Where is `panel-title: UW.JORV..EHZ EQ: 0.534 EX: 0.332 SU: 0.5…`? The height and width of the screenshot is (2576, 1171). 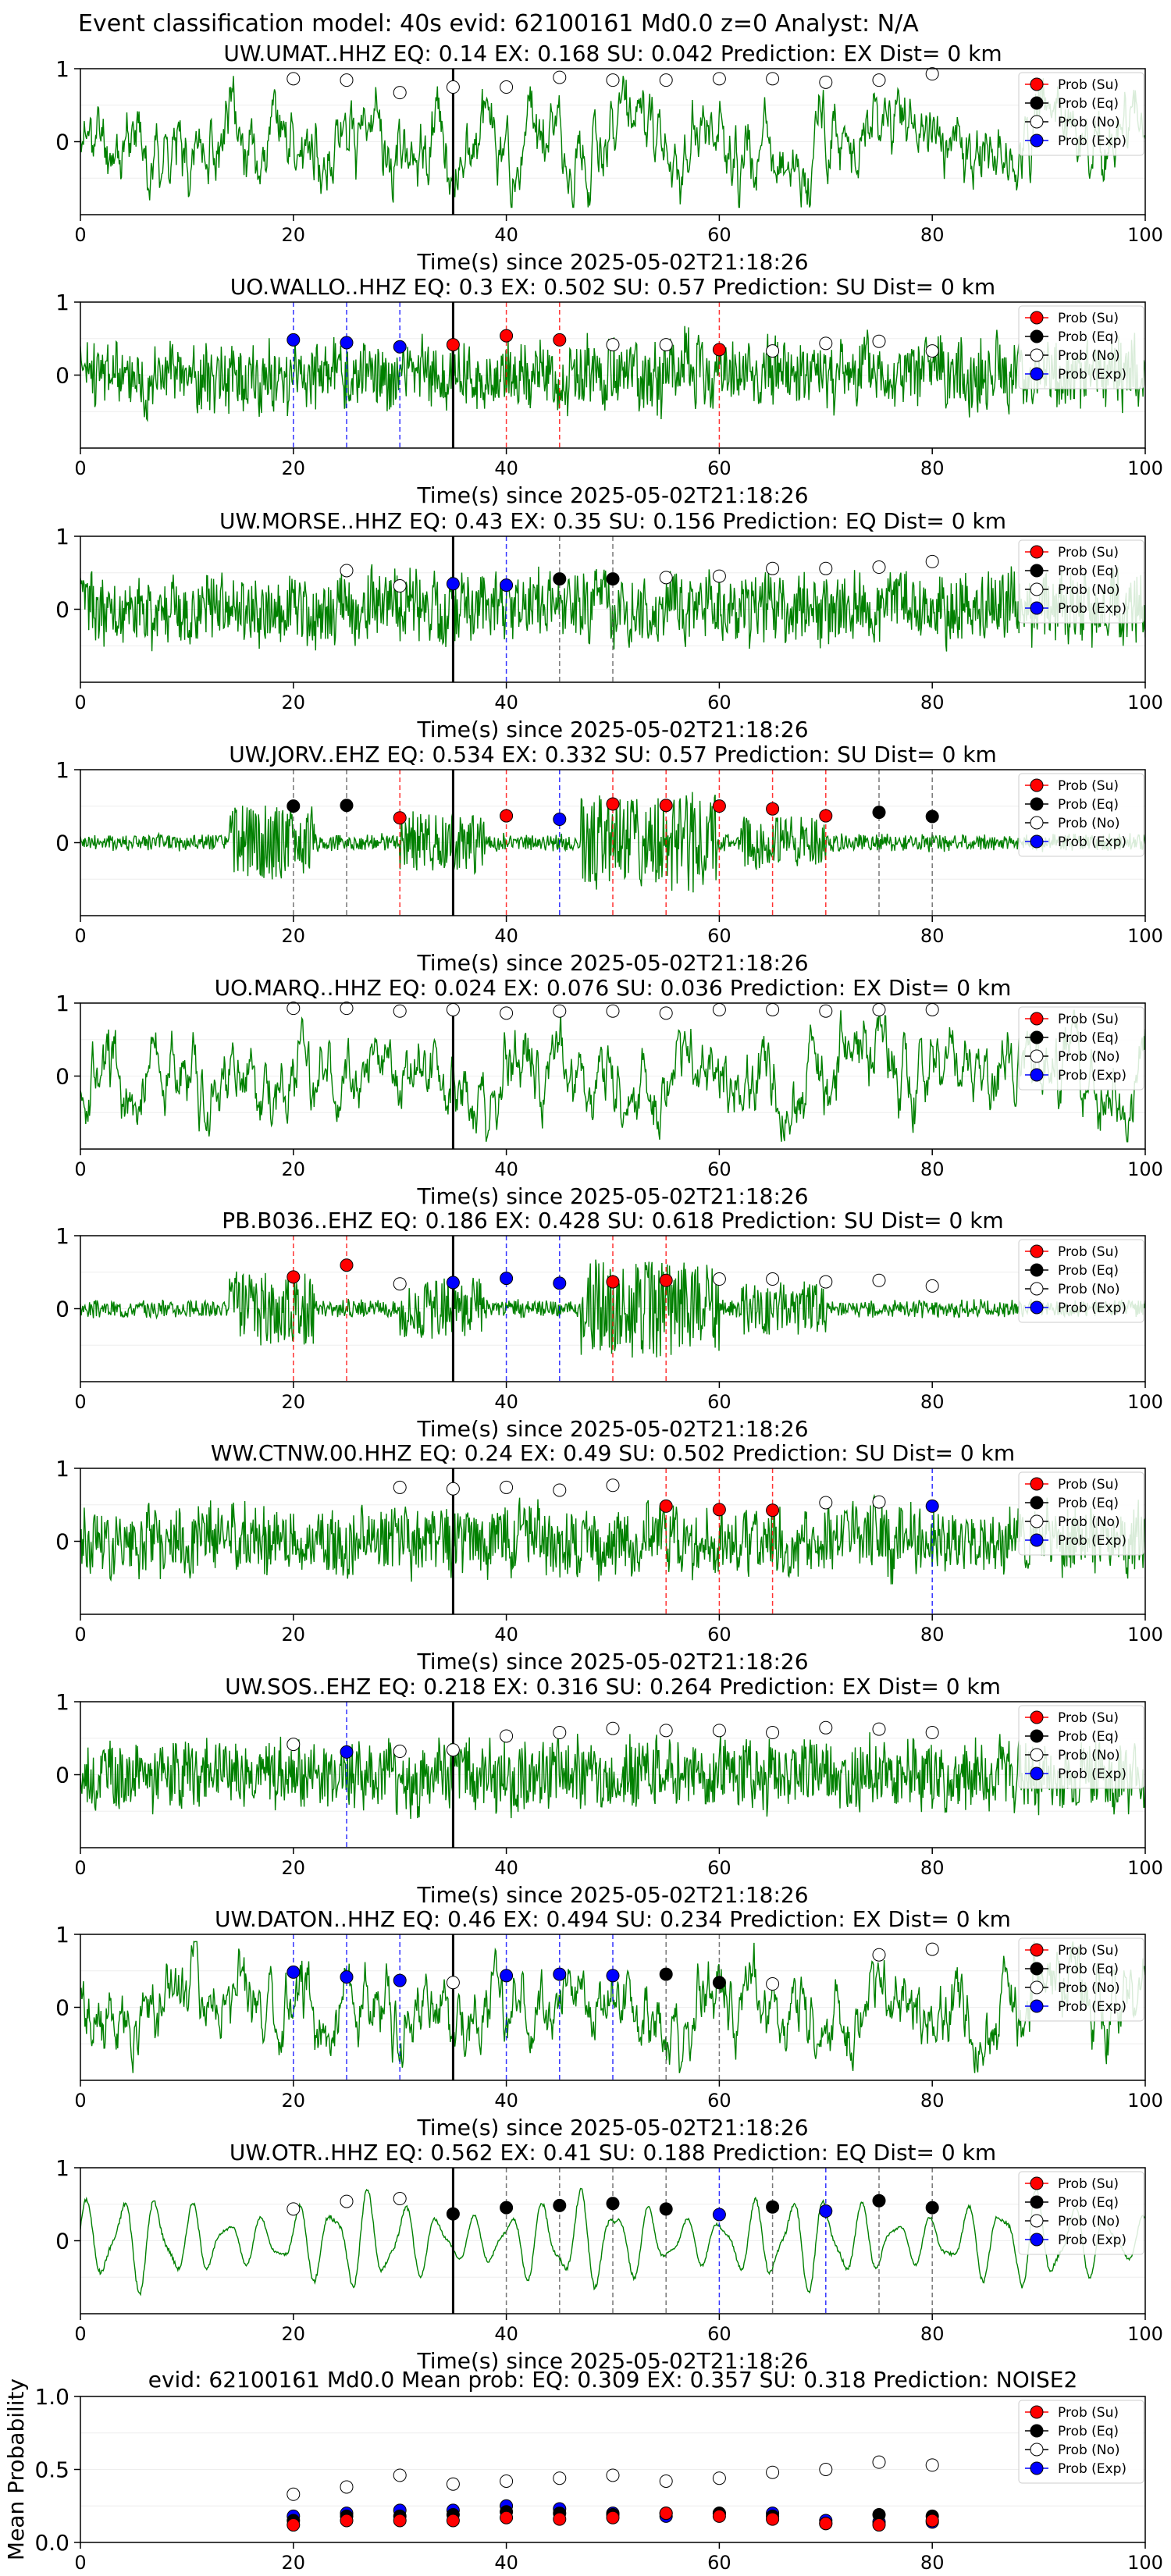
panel-title: UW.JORV..EHZ EQ: 0.534 EX: 0.332 SU: 0.5… is located at coordinates (613, 754).